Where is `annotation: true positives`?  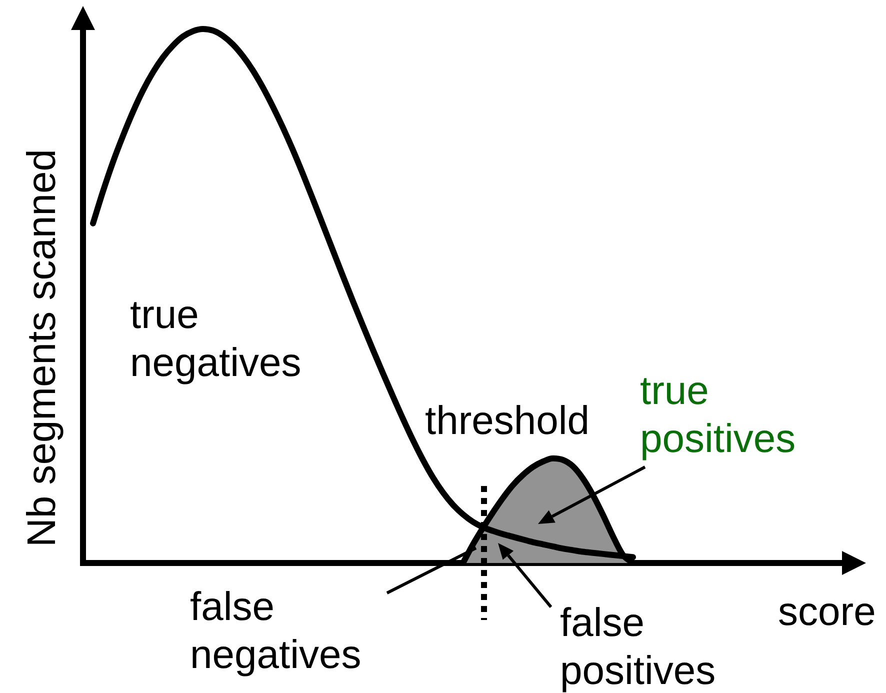
annotation: true positives is located at coordinates (718, 415).